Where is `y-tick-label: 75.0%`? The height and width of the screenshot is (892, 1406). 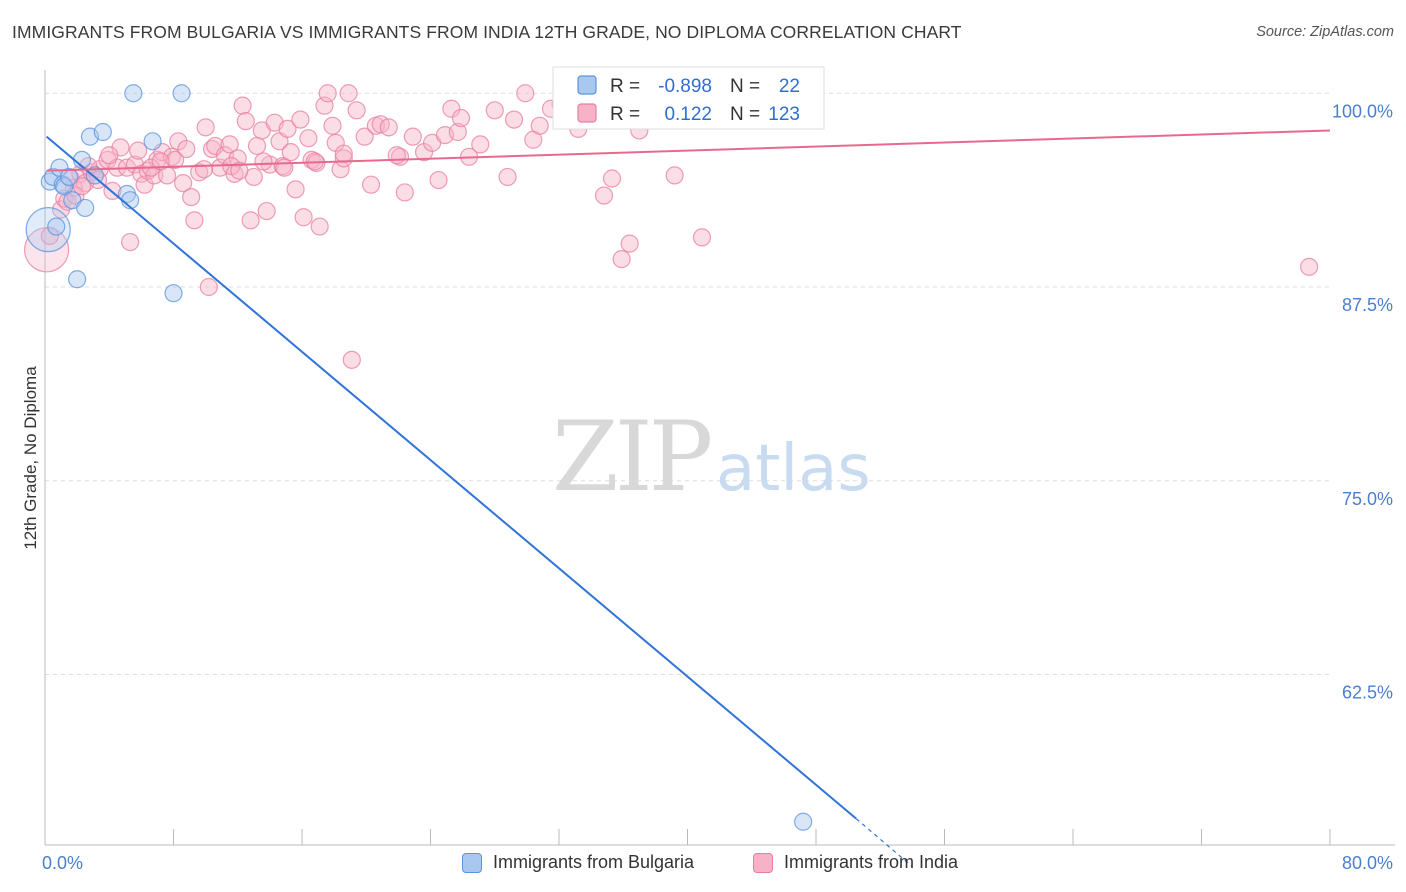 y-tick-label: 75.0% is located at coordinates (1367, 499).